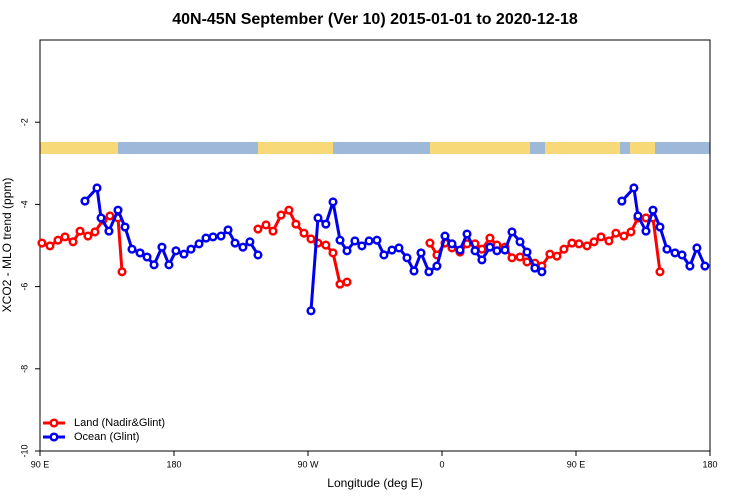 The width and height of the screenshot is (750, 500). Describe the element at coordinates (24, 450) in the screenshot. I see `y-tick-label: -10` at that location.